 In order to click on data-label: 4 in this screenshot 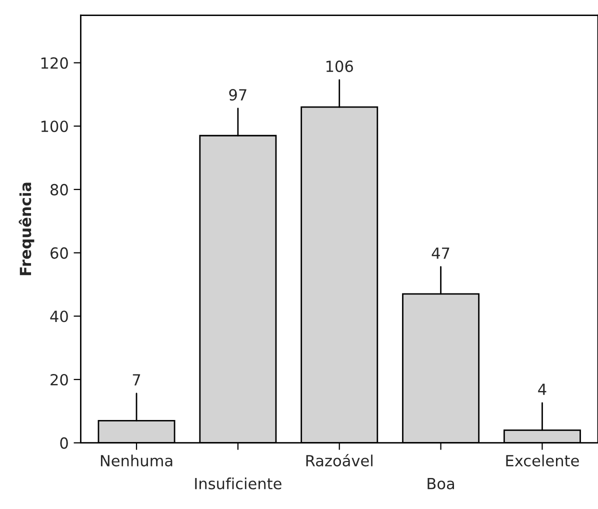, I will do `click(542, 389)`.